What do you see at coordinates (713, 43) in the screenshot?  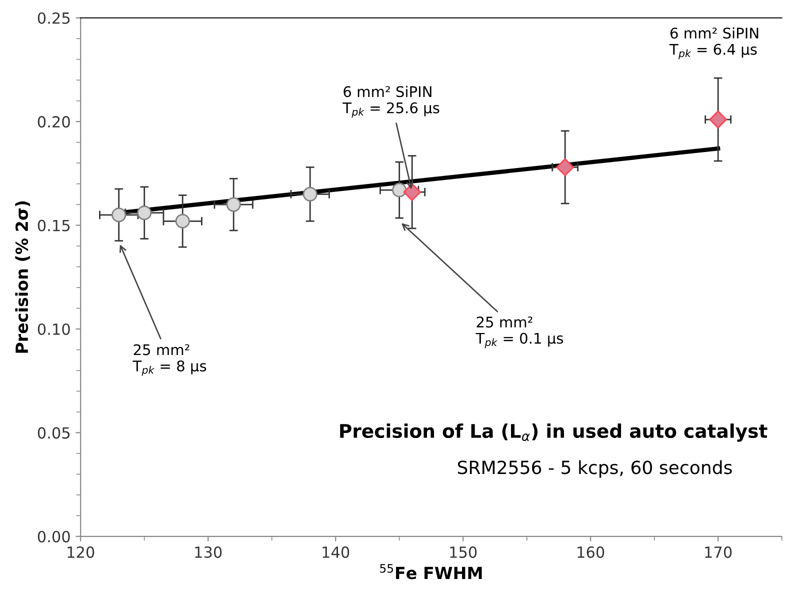 I see `annotation: 6 mm² SiPIN T$_{pk}$ = 6.4 µs` at bounding box center [713, 43].